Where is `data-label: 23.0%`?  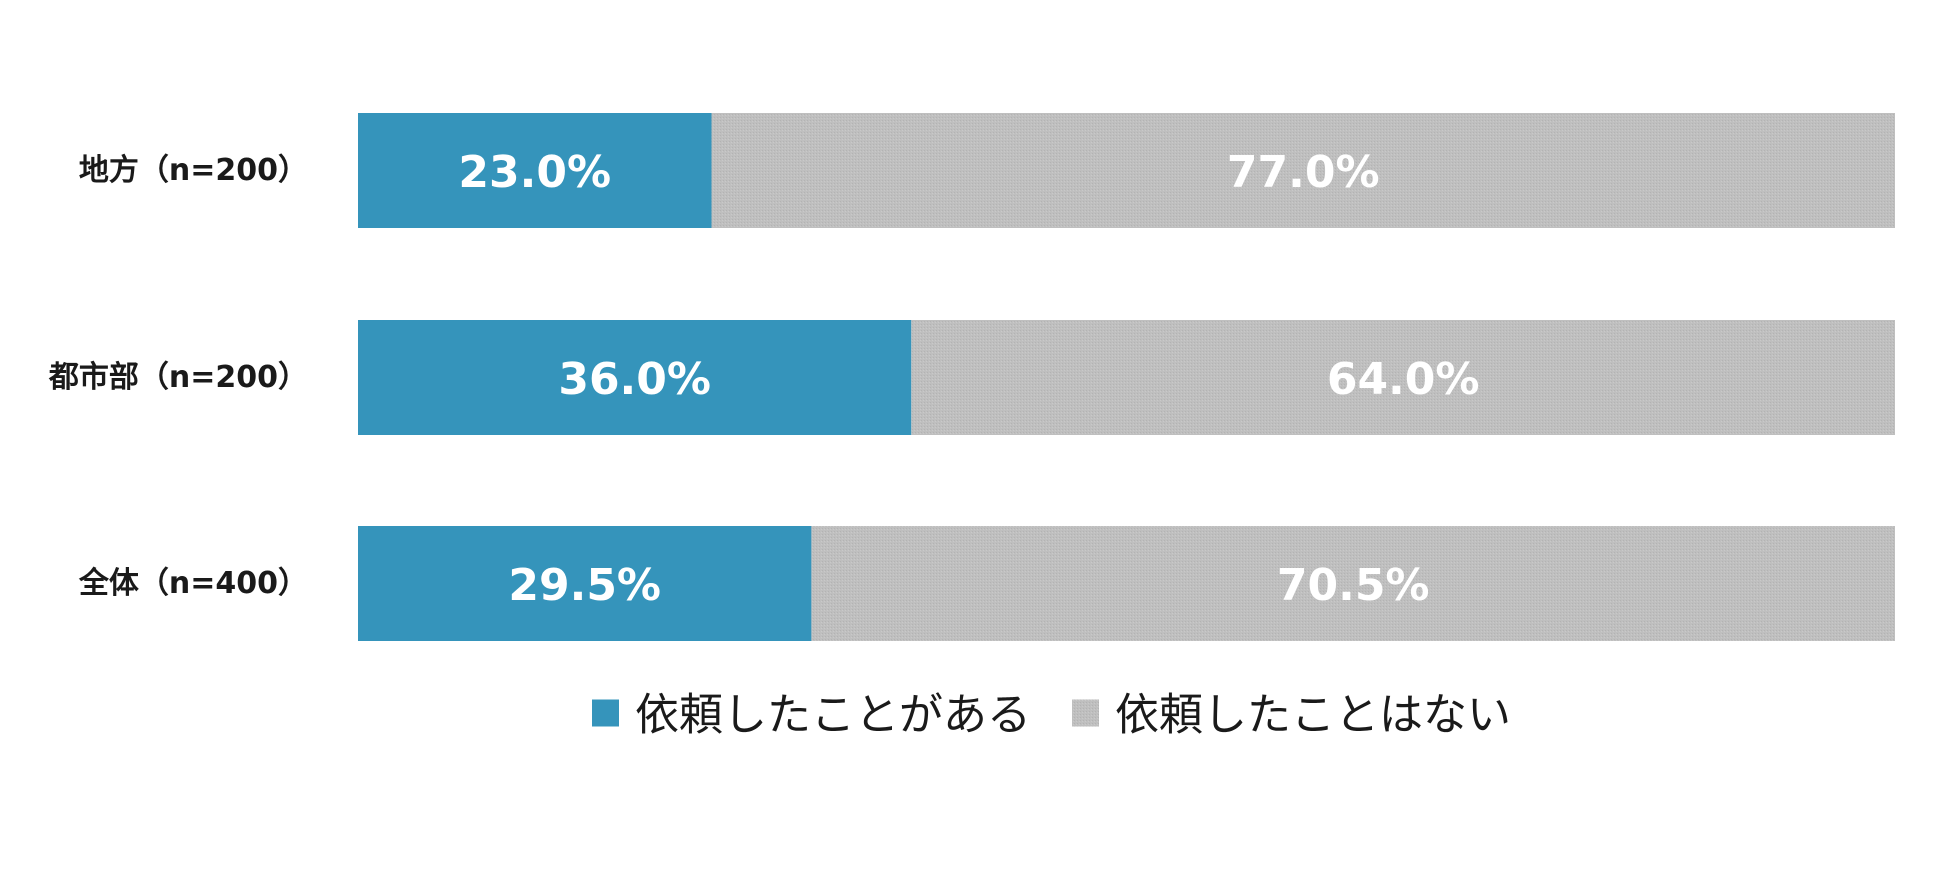
data-label: 23.0% is located at coordinates (534, 172).